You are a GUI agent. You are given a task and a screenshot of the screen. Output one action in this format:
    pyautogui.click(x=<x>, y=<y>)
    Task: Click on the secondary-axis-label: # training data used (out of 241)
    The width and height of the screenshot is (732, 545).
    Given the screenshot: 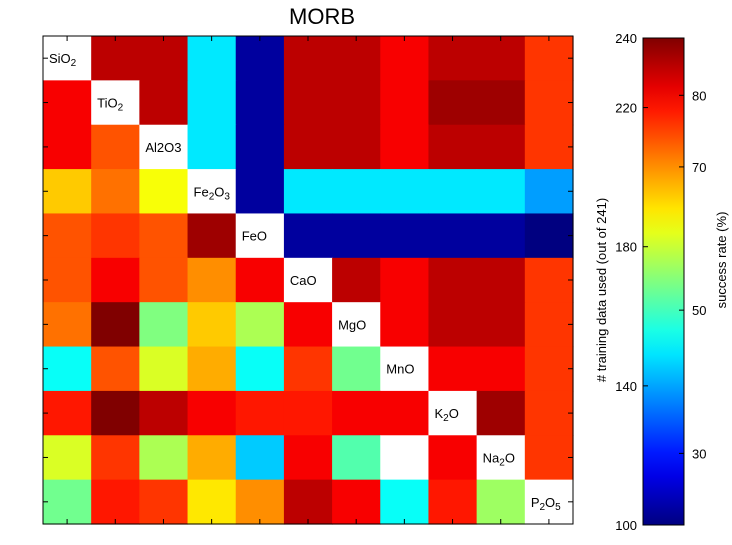 What is the action you would take?
    pyautogui.click(x=601, y=290)
    